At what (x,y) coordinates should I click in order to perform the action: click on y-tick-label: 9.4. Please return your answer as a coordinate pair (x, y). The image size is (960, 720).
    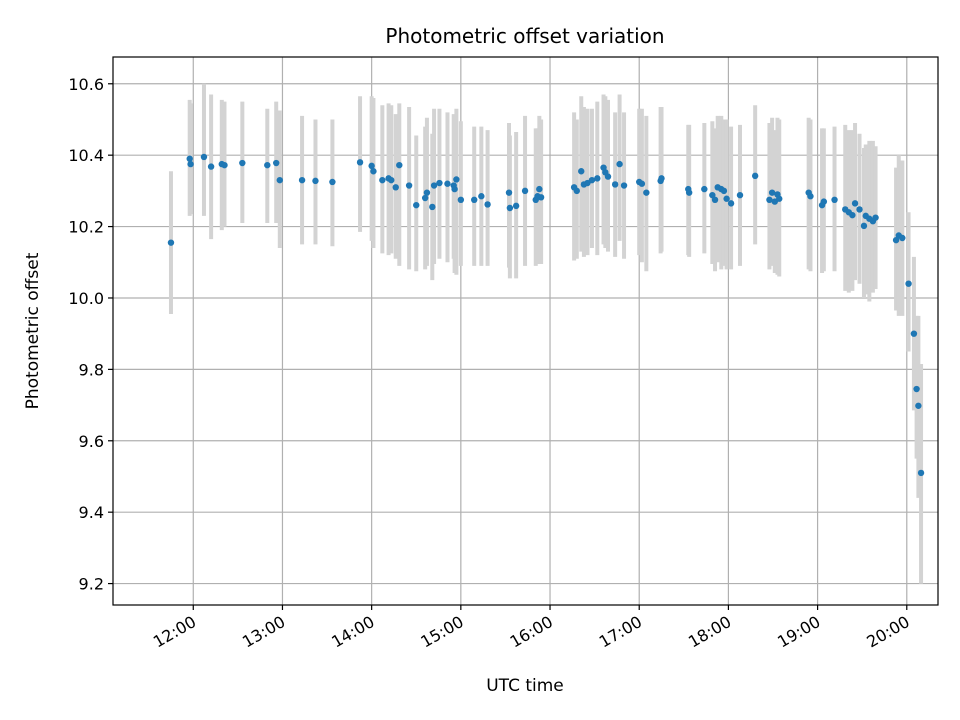
    Looking at the image, I should click on (91, 512).